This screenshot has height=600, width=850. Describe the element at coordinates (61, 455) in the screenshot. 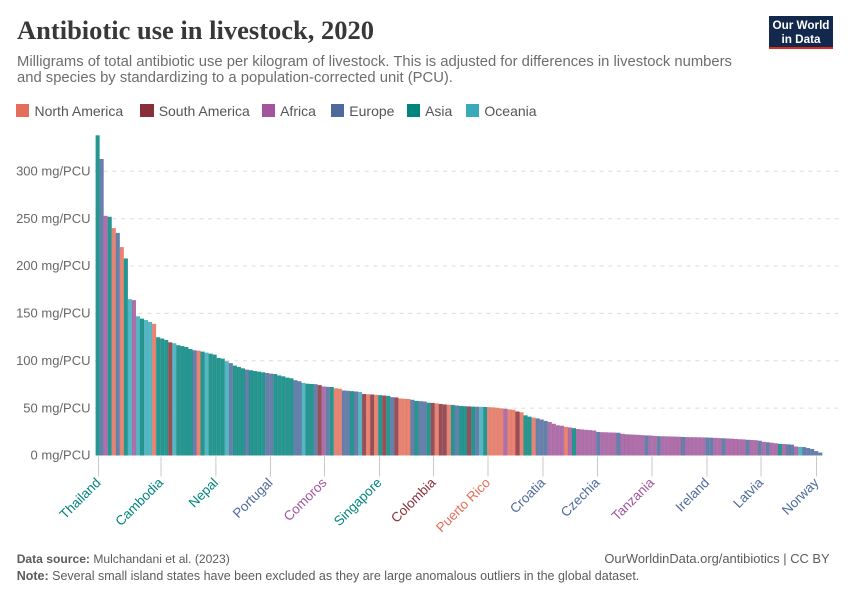

I see `svg-text: 0 mg/PCU` at that location.